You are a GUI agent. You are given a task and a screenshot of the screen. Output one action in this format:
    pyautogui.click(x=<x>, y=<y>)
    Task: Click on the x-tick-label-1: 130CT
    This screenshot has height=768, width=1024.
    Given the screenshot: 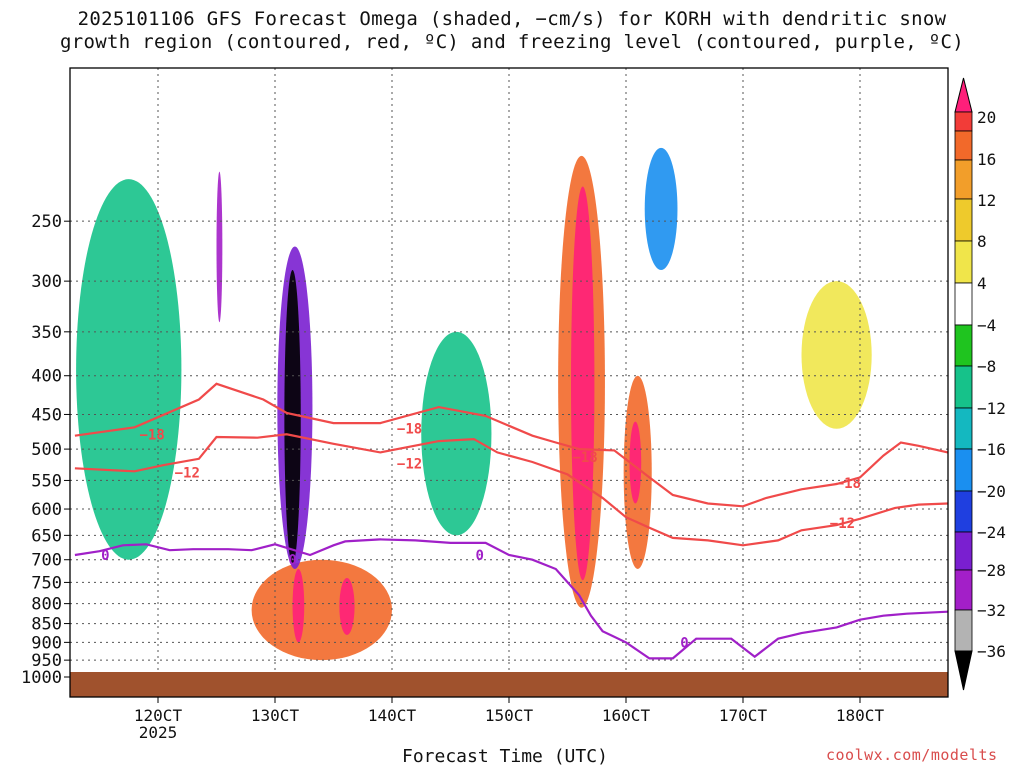 What is the action you would take?
    pyautogui.click(x=275, y=715)
    